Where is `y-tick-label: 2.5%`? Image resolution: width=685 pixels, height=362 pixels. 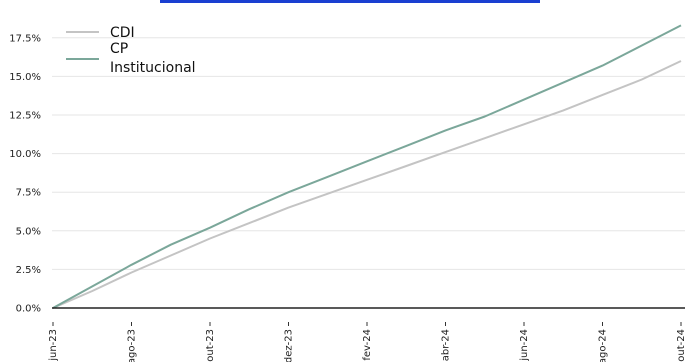 y-tick-label: 2.5% is located at coordinates (28, 270).